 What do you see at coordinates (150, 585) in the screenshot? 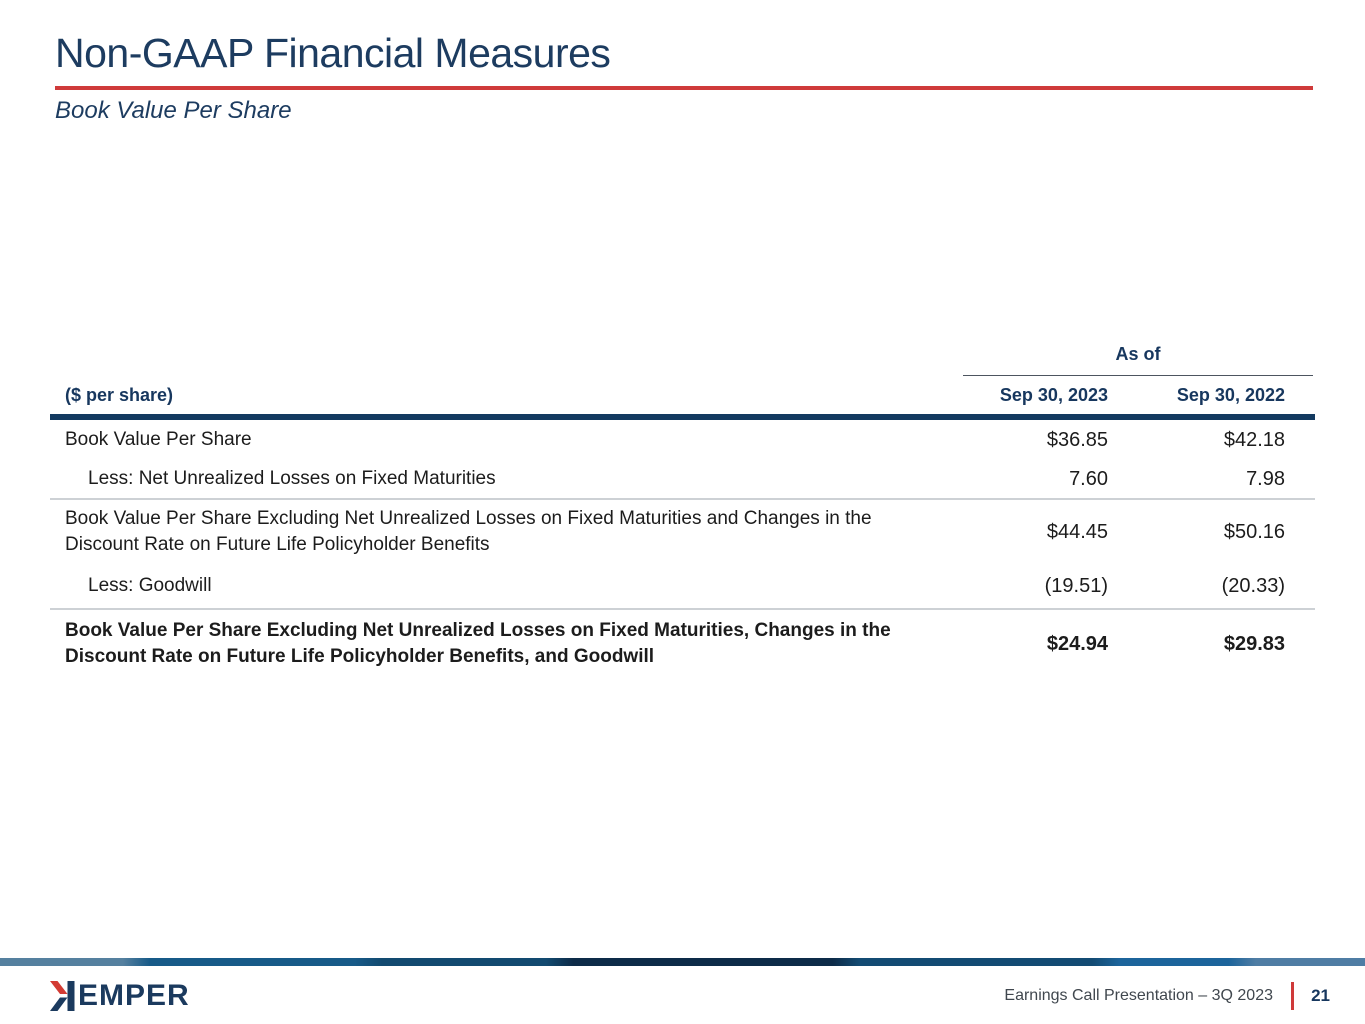
I see `row-label: Less: Goodwill` at bounding box center [150, 585].